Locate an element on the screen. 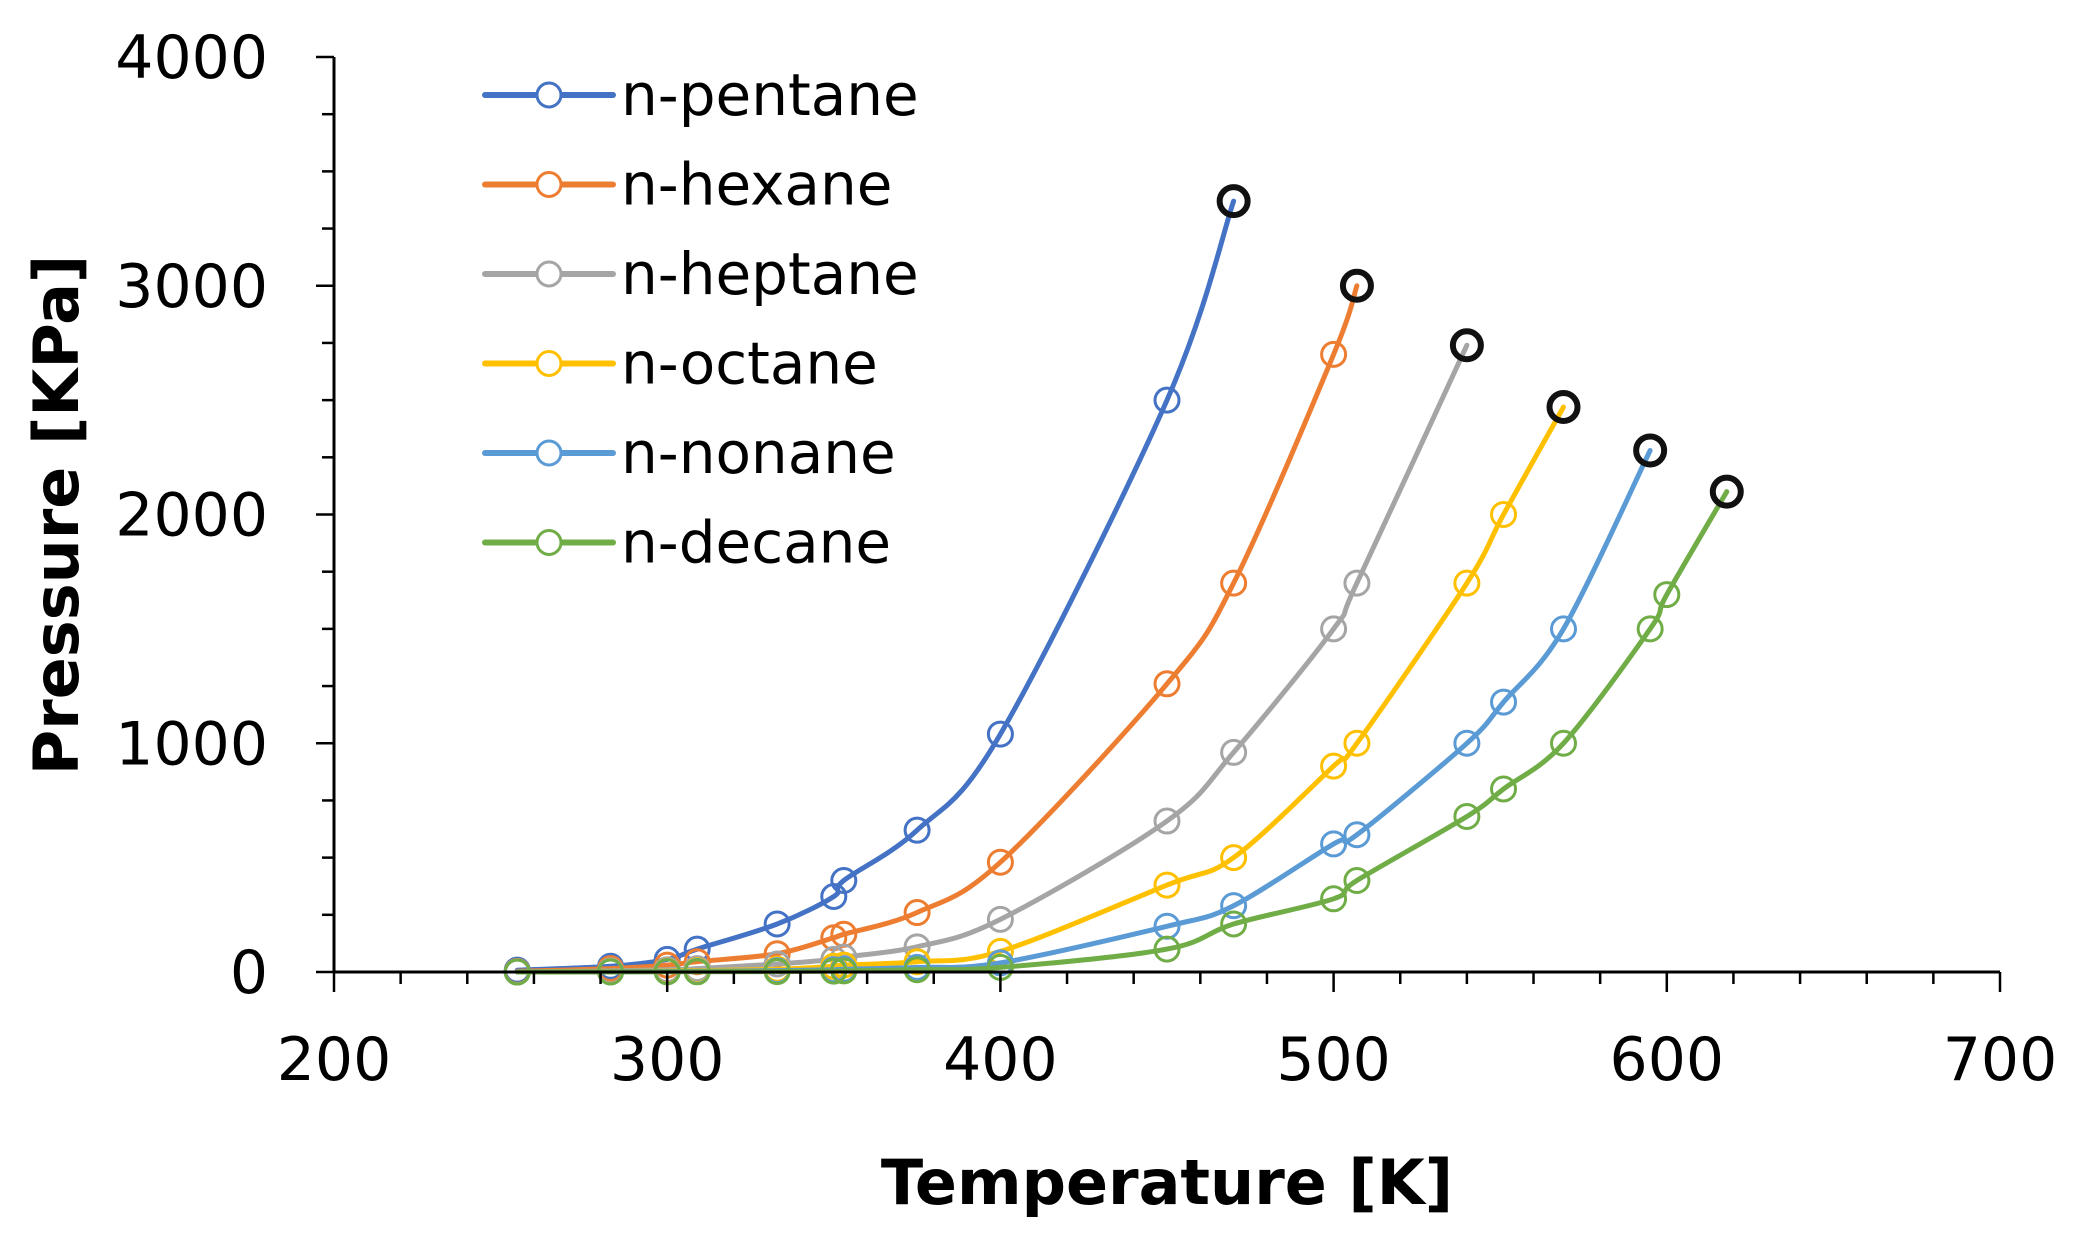 This screenshot has width=2088, height=1240. y-tick-label: 2000 is located at coordinates (191, 516).